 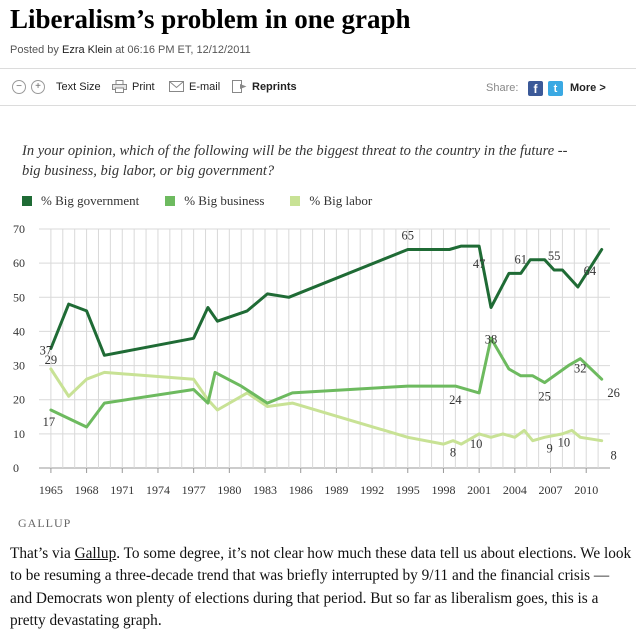 I want to click on data-label: 64, so click(x=590, y=271).